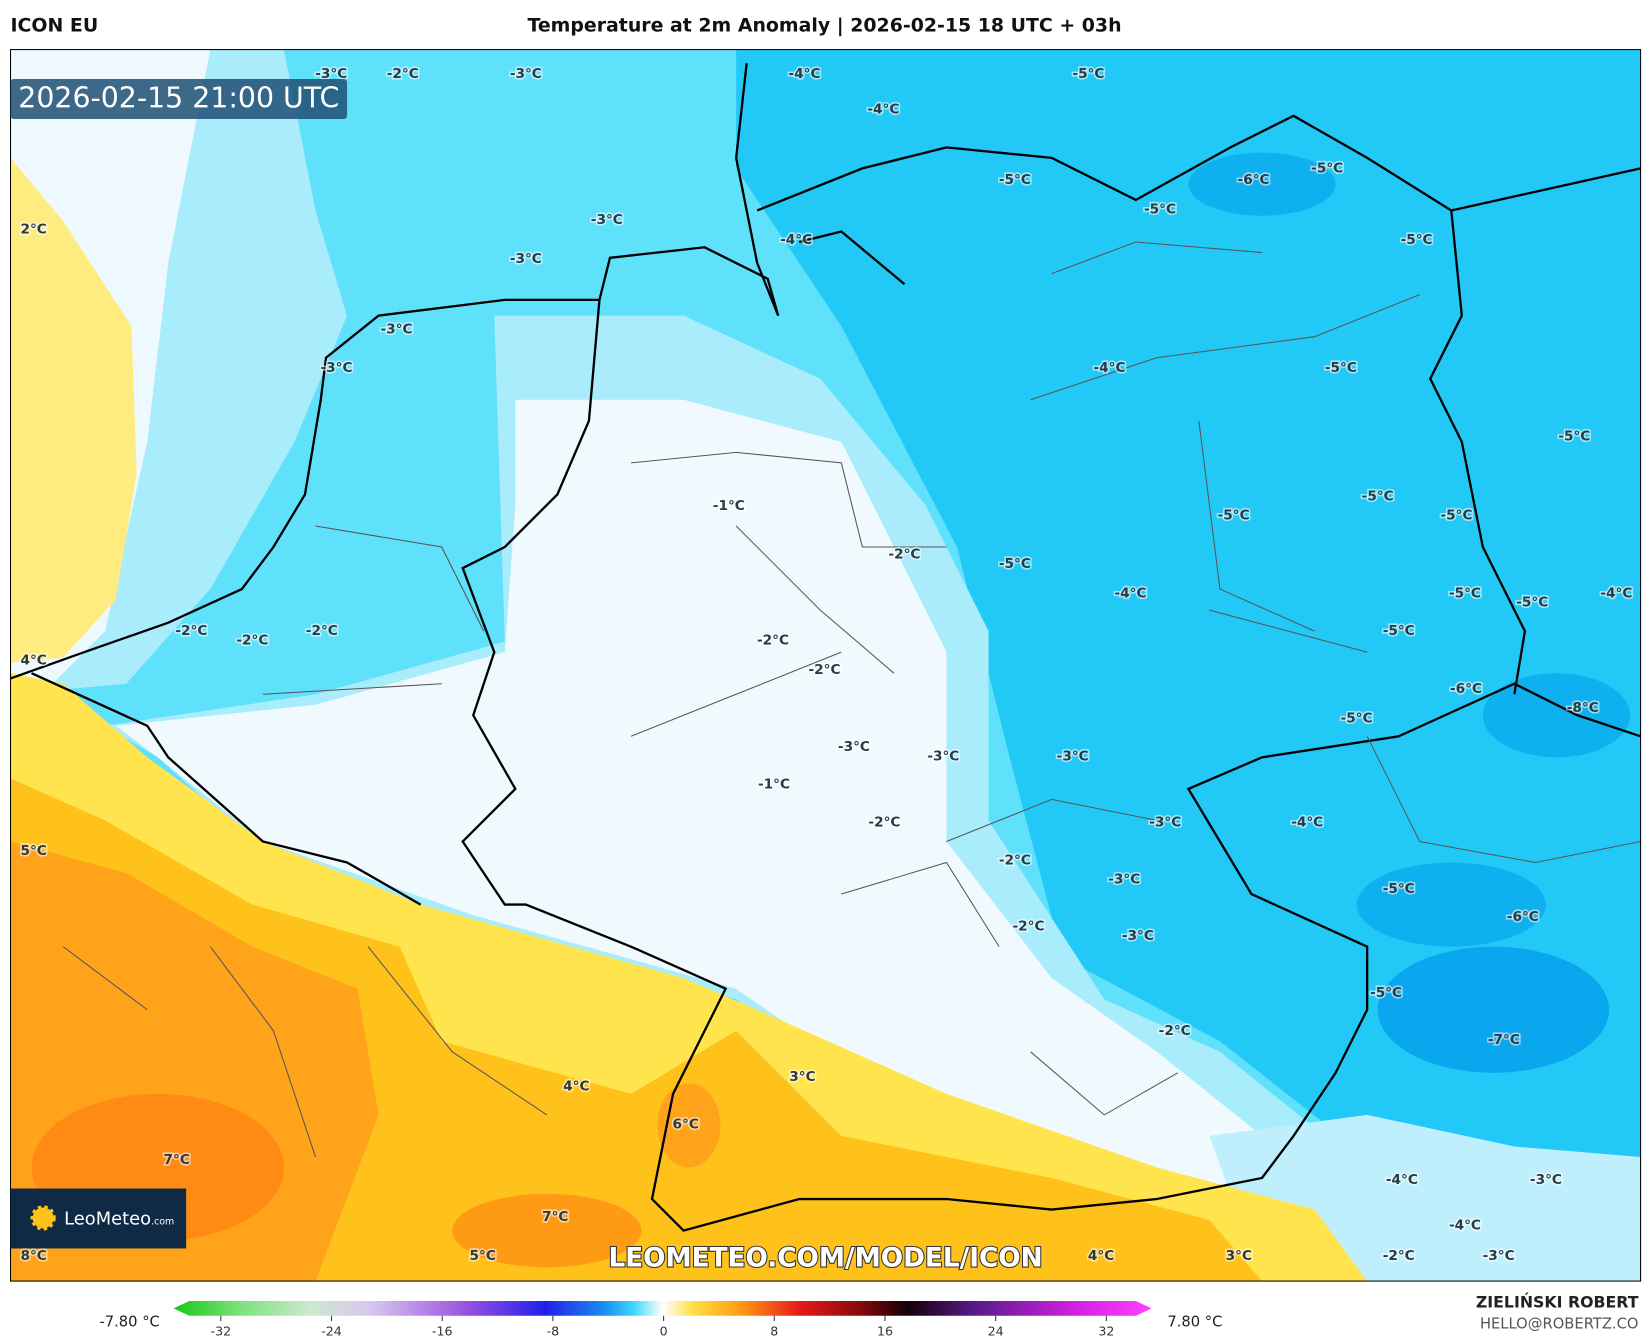 This screenshot has height=1338, width=1649. What do you see at coordinates (33, 1256) in the screenshot?
I see `temperature-label: 8°C` at bounding box center [33, 1256].